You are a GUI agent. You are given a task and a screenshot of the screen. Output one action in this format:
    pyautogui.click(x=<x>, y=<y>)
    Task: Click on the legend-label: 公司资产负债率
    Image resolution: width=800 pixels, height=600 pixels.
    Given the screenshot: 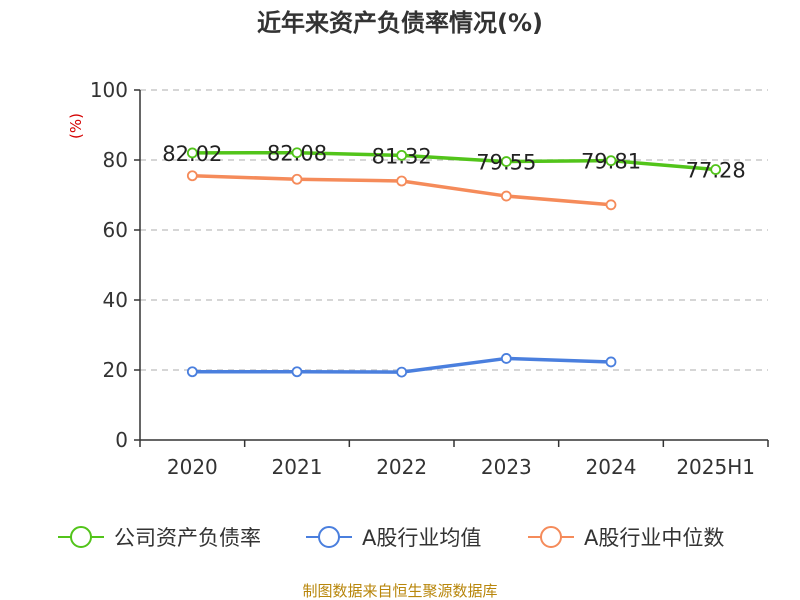 What is the action you would take?
    pyautogui.click(x=187, y=538)
    